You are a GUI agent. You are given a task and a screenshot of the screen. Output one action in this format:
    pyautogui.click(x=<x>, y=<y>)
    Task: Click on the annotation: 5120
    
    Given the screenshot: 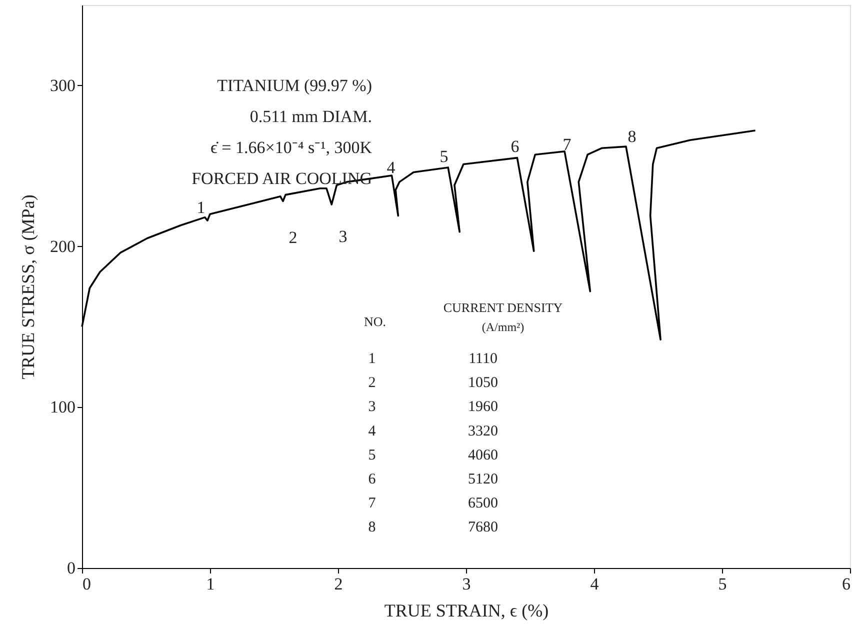 What is the action you would take?
    pyautogui.click(x=483, y=480)
    